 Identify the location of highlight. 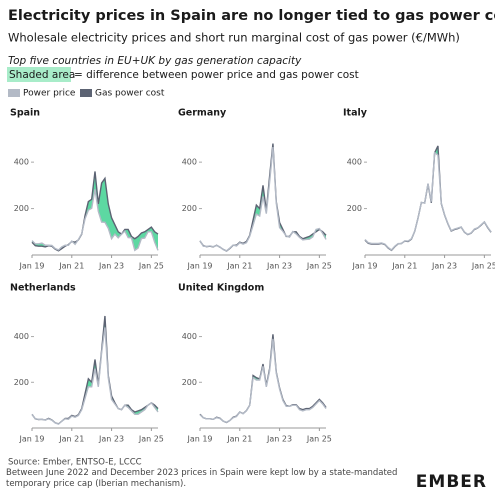
(39, 74).